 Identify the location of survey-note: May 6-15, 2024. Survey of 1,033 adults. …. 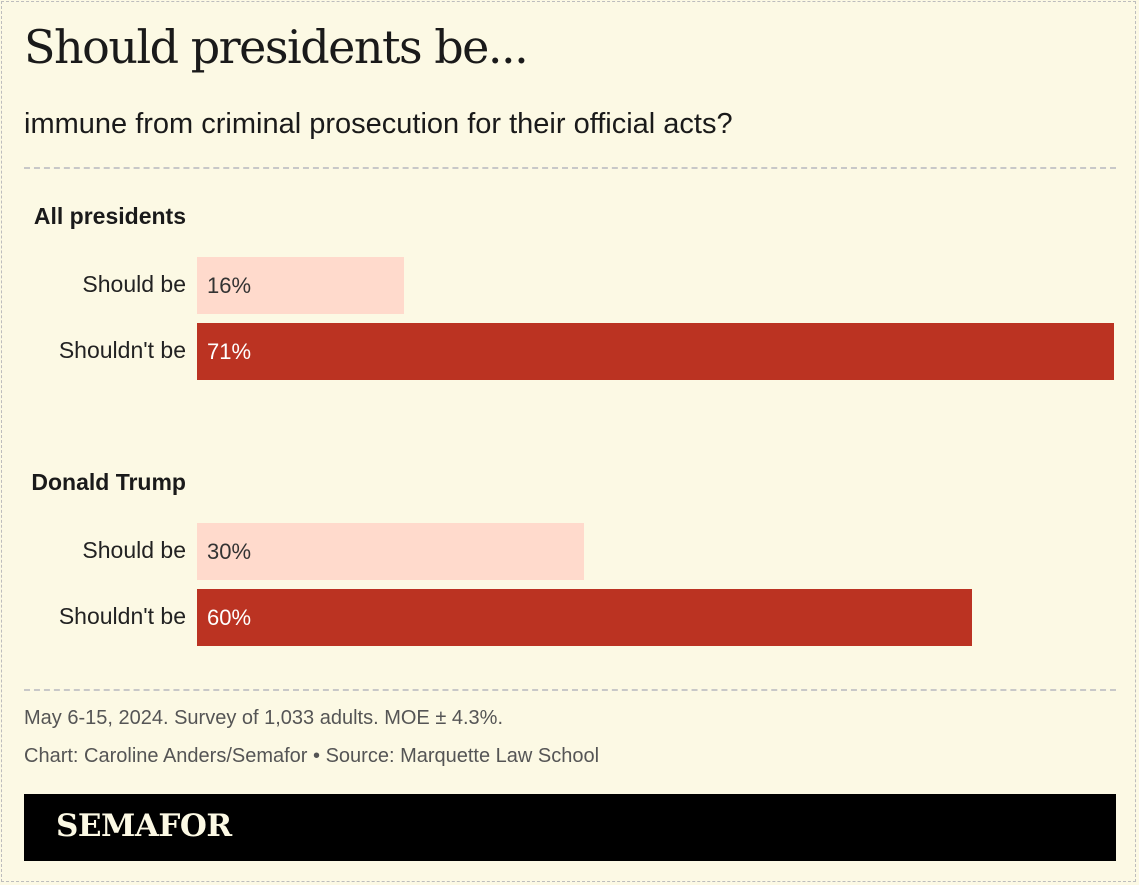
(264, 718).